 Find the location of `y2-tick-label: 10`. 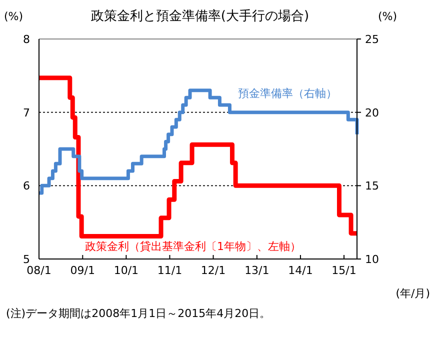

y2-tick-label: 10 is located at coordinates (372, 259).